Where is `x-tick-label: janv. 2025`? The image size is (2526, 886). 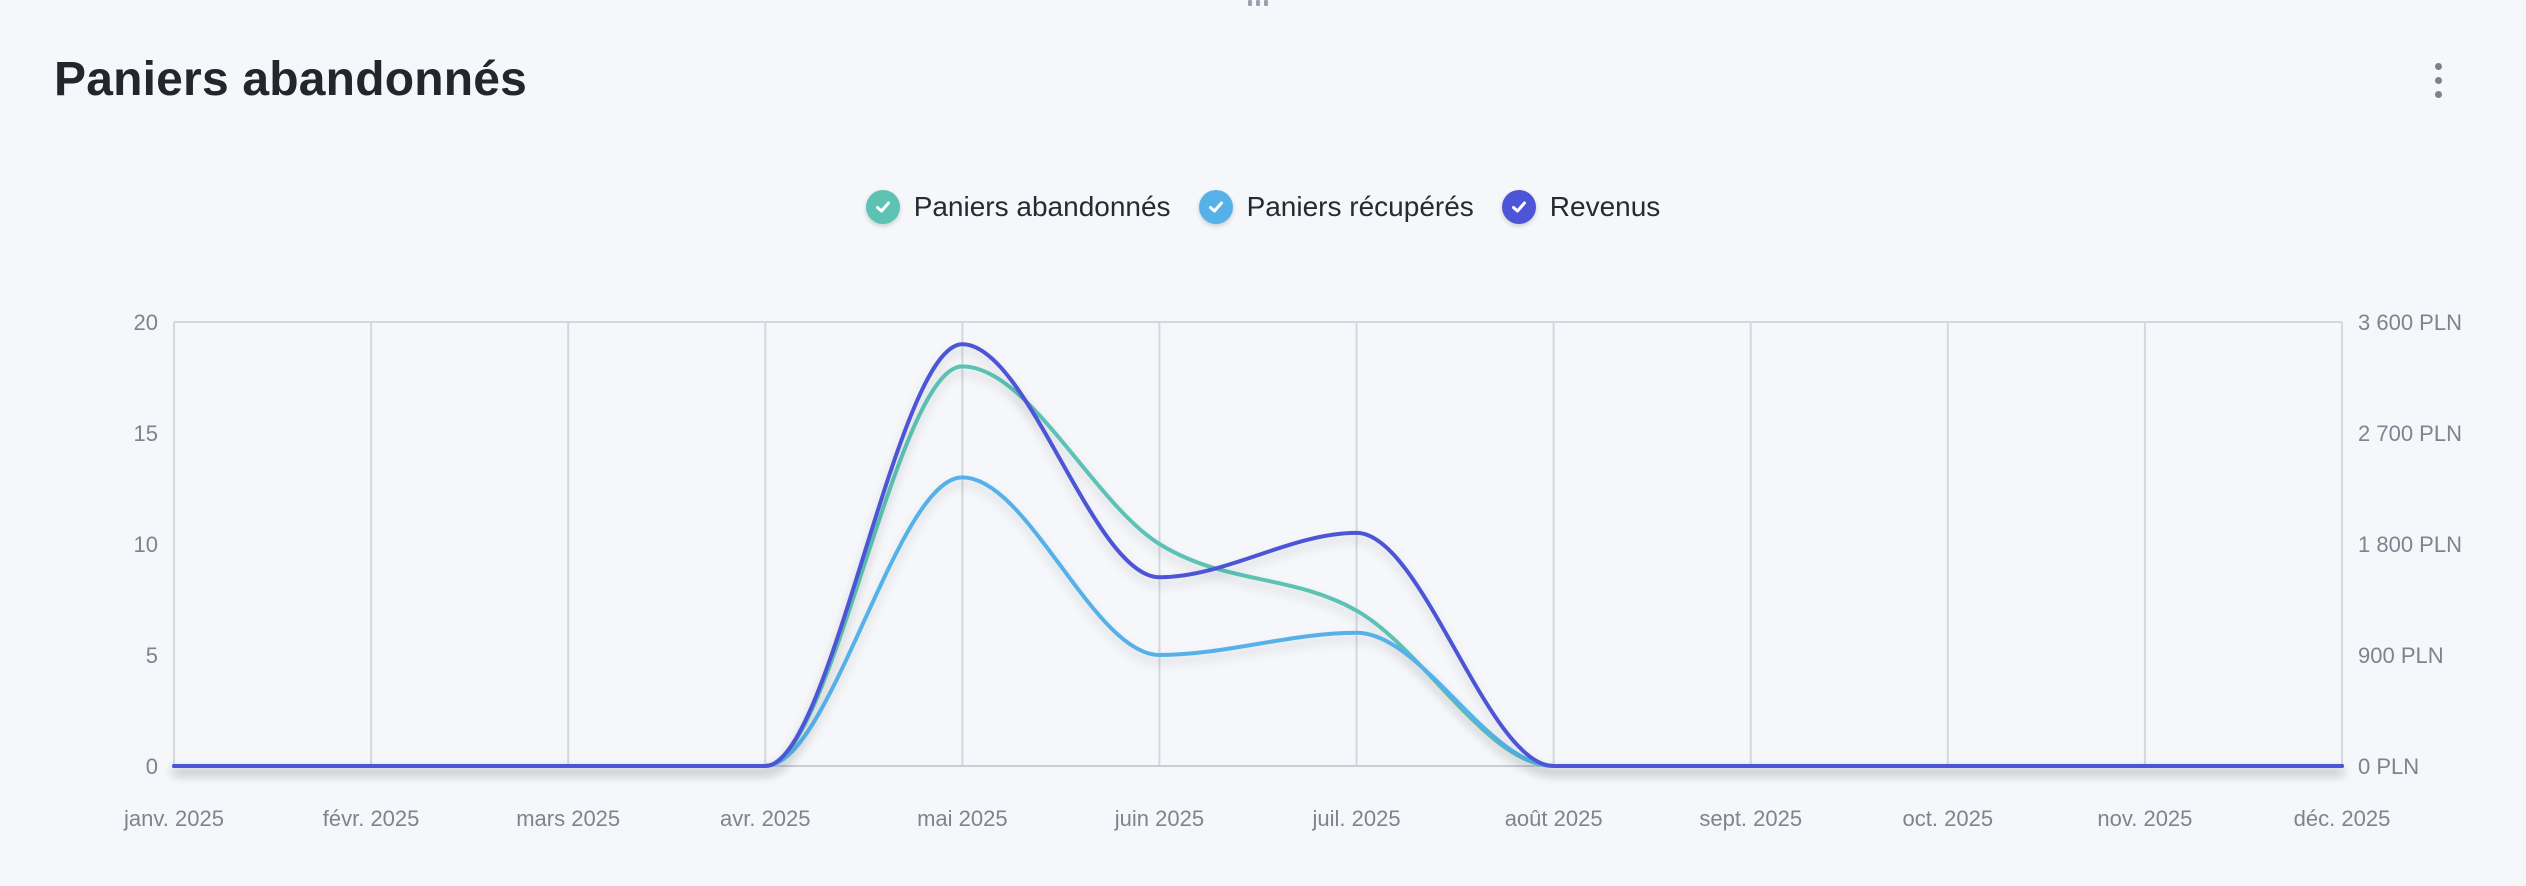 x-tick-label: janv. 2025 is located at coordinates (173, 818).